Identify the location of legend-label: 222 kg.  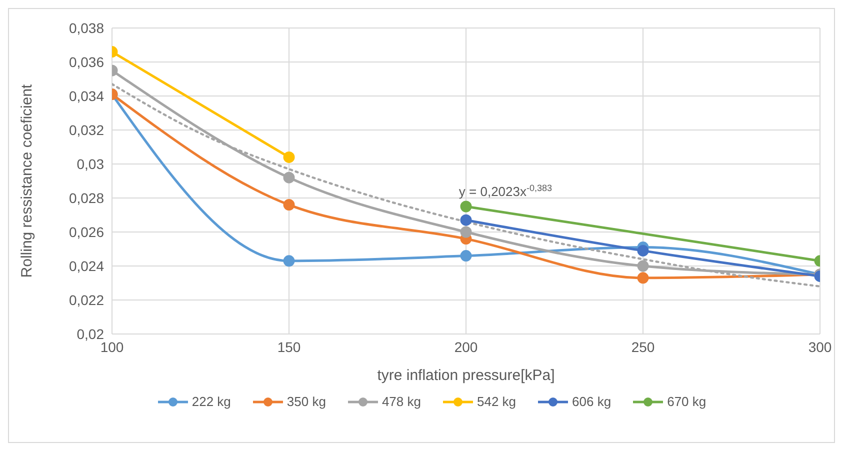
(210, 401).